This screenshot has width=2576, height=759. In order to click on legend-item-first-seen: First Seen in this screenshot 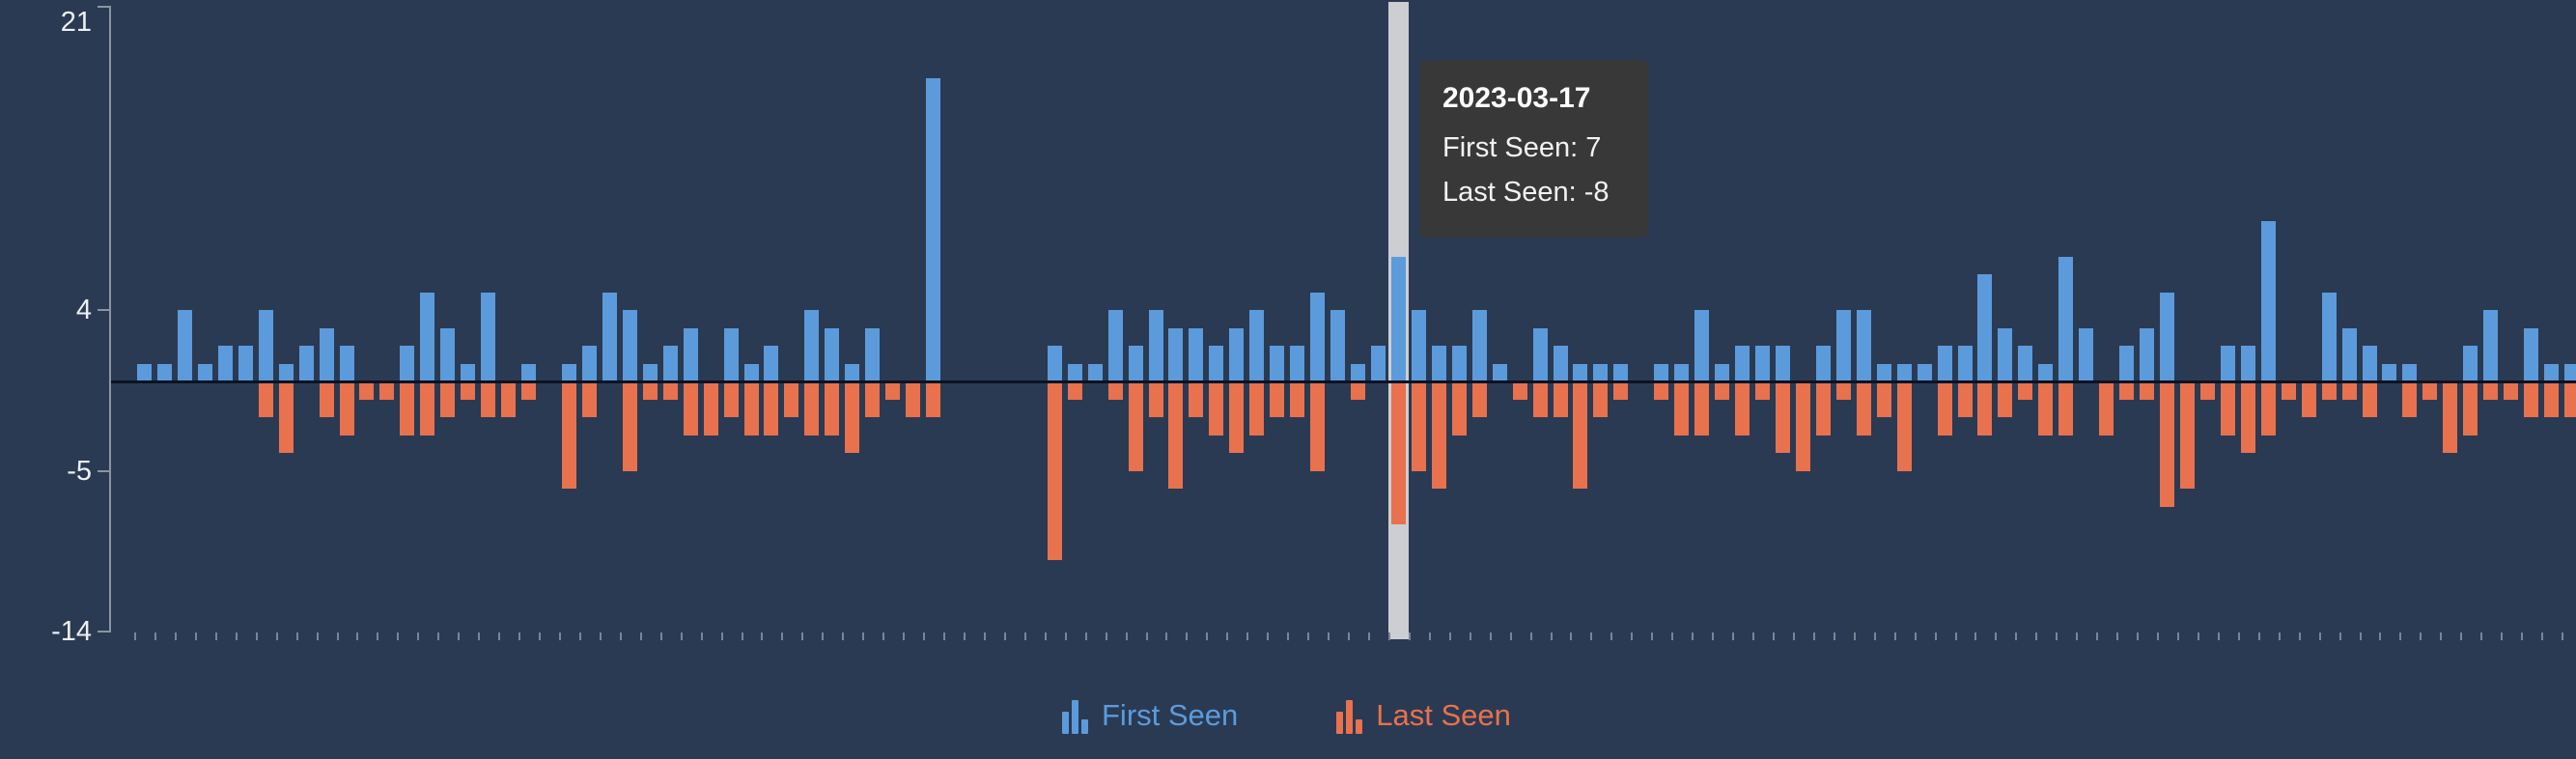, I will do `click(1150, 715)`.